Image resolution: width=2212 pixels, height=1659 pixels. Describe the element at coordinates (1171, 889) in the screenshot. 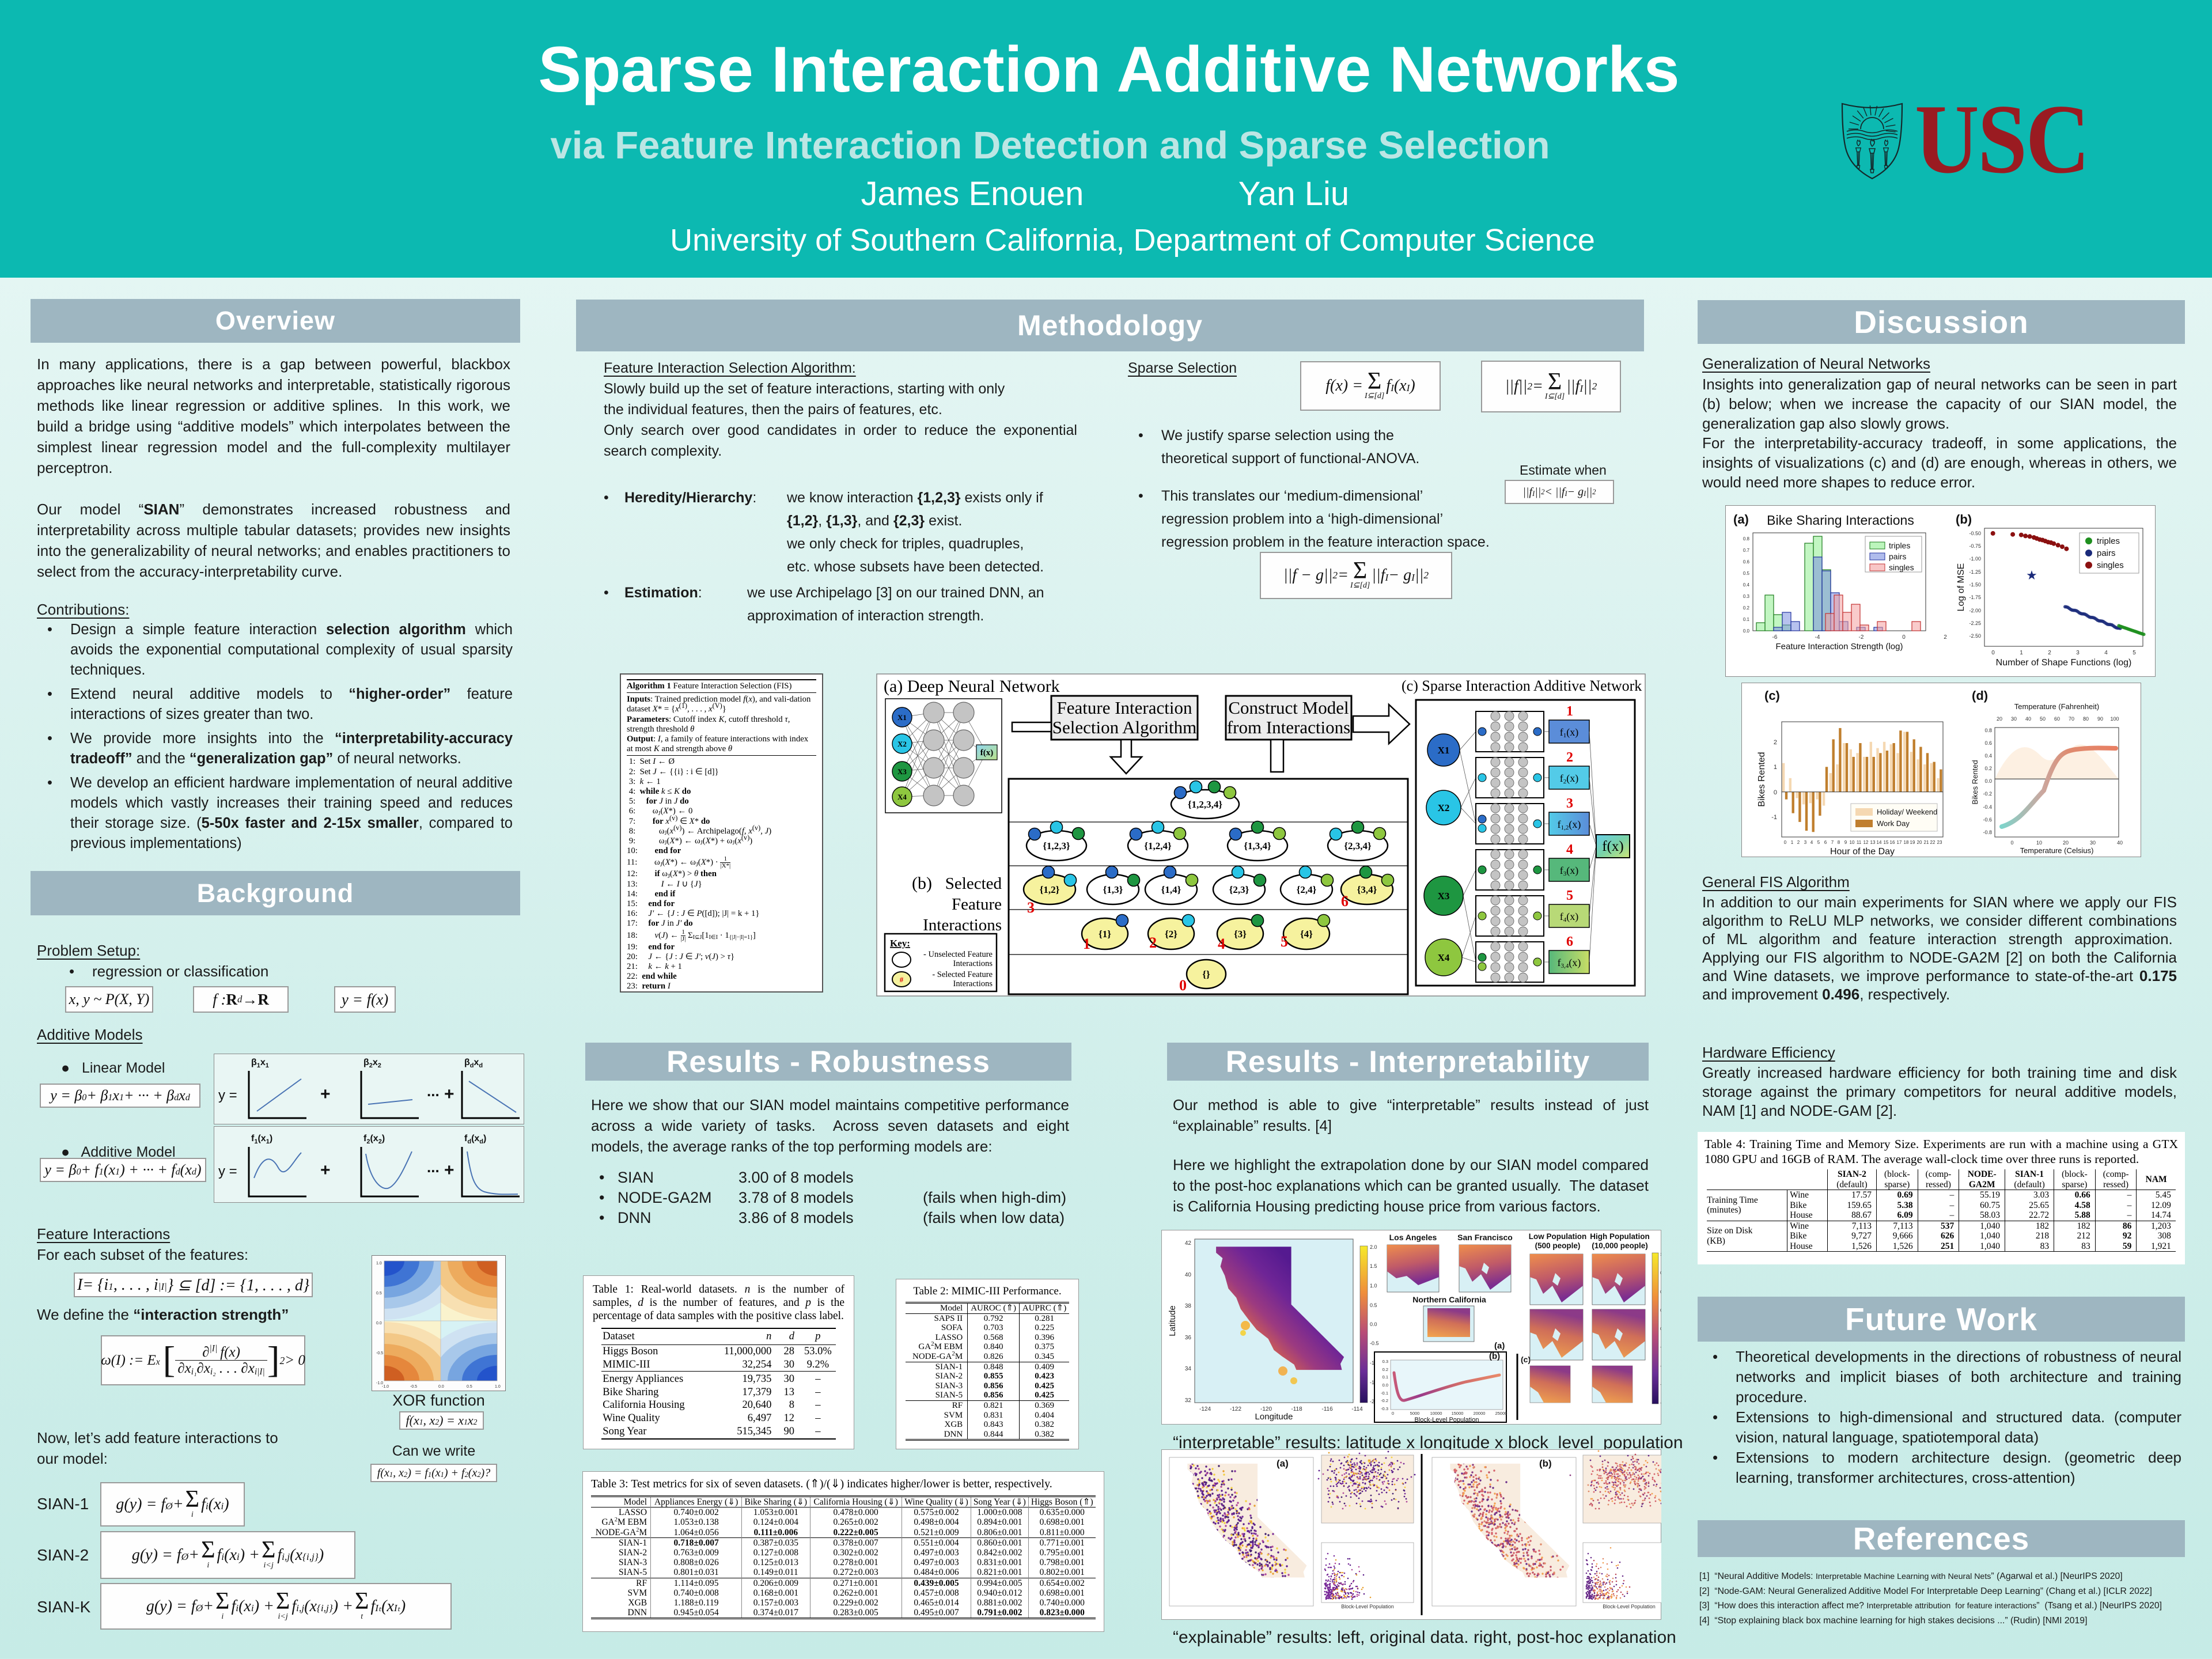

I see `svg-text: {1,4}` at that location.